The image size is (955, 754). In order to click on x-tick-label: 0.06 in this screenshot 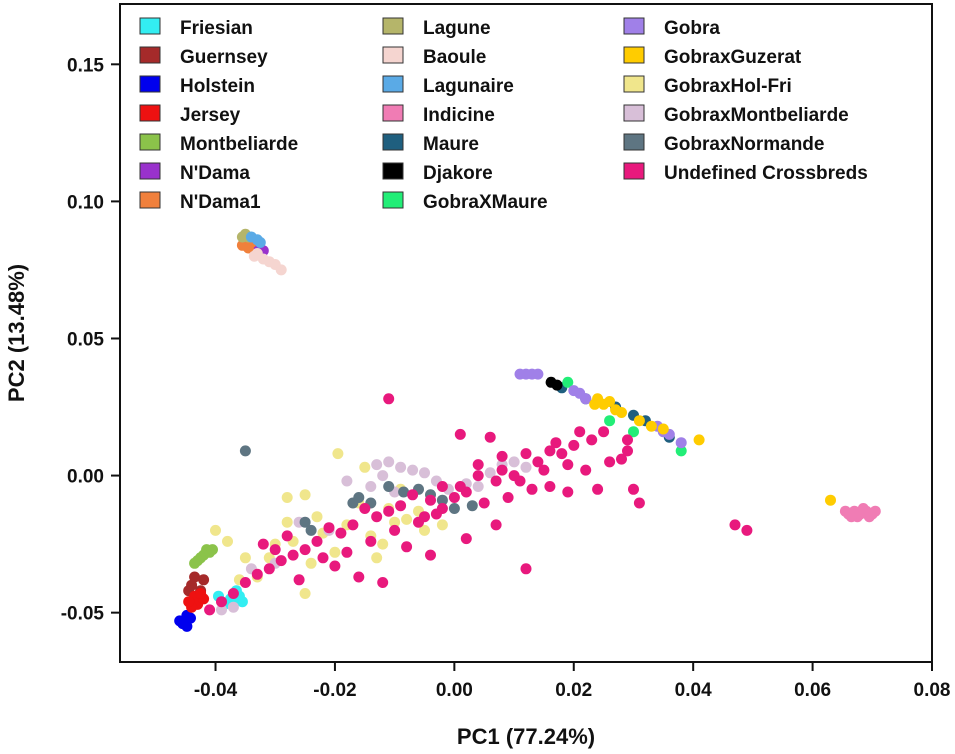, I will do `click(812, 690)`.